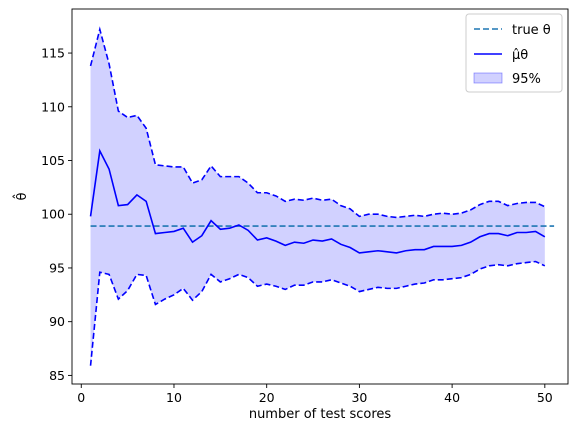  What do you see at coordinates (545, 397) in the screenshot?
I see `x-tick-label: 50` at bounding box center [545, 397].